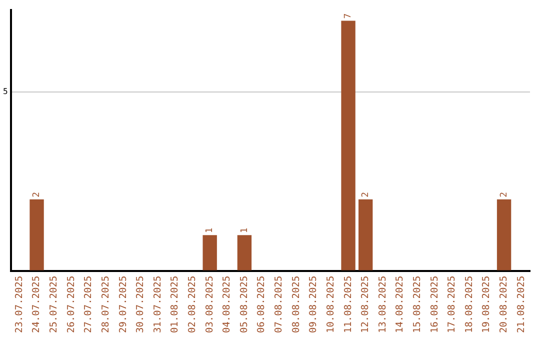 The width and height of the screenshot is (540, 340). What do you see at coordinates (348, 305) in the screenshot?
I see `x-tick-label: 11.08.2025` at bounding box center [348, 305].